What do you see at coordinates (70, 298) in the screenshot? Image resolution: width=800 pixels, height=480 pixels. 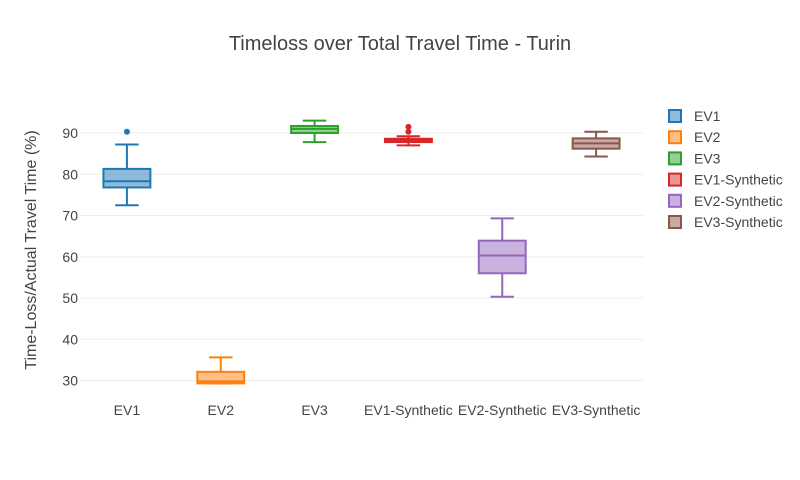 I see `y-tick-label: 50` at bounding box center [70, 298].